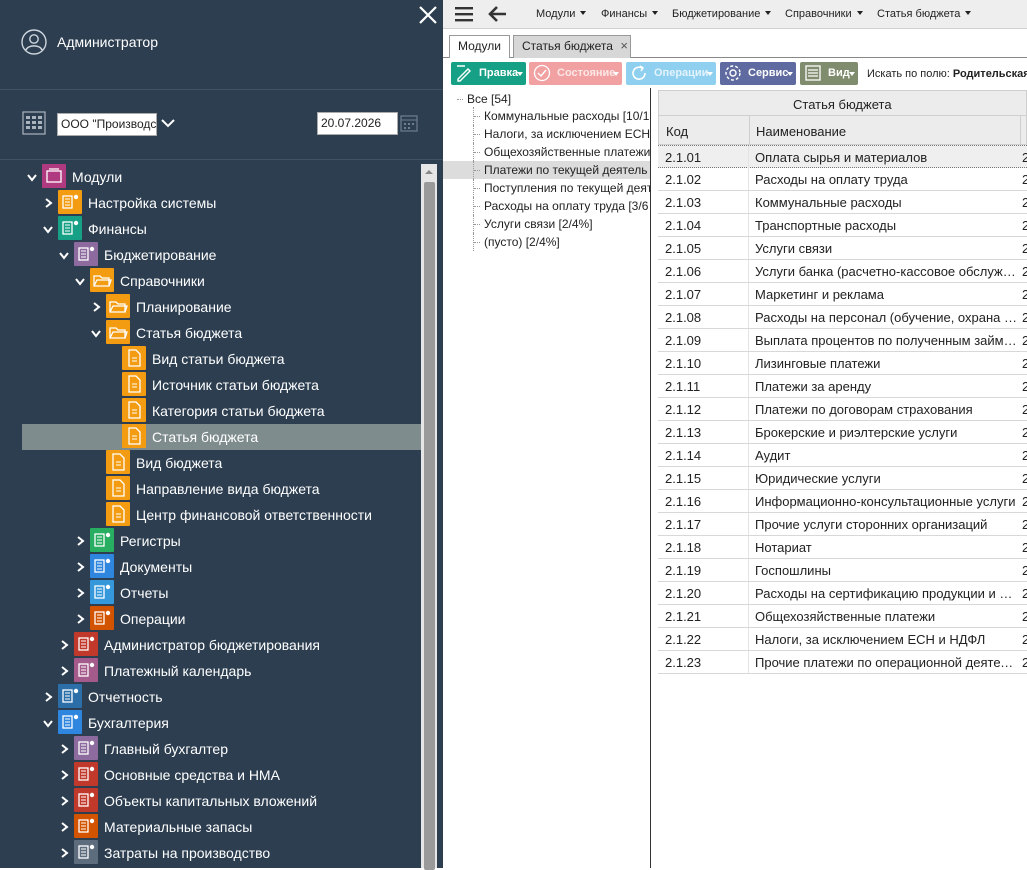 Image resolution: width=1027 pixels, height=870 pixels. What do you see at coordinates (722, 14) in the screenshot?
I see `top-menu-item: Бюджетирование` at bounding box center [722, 14].